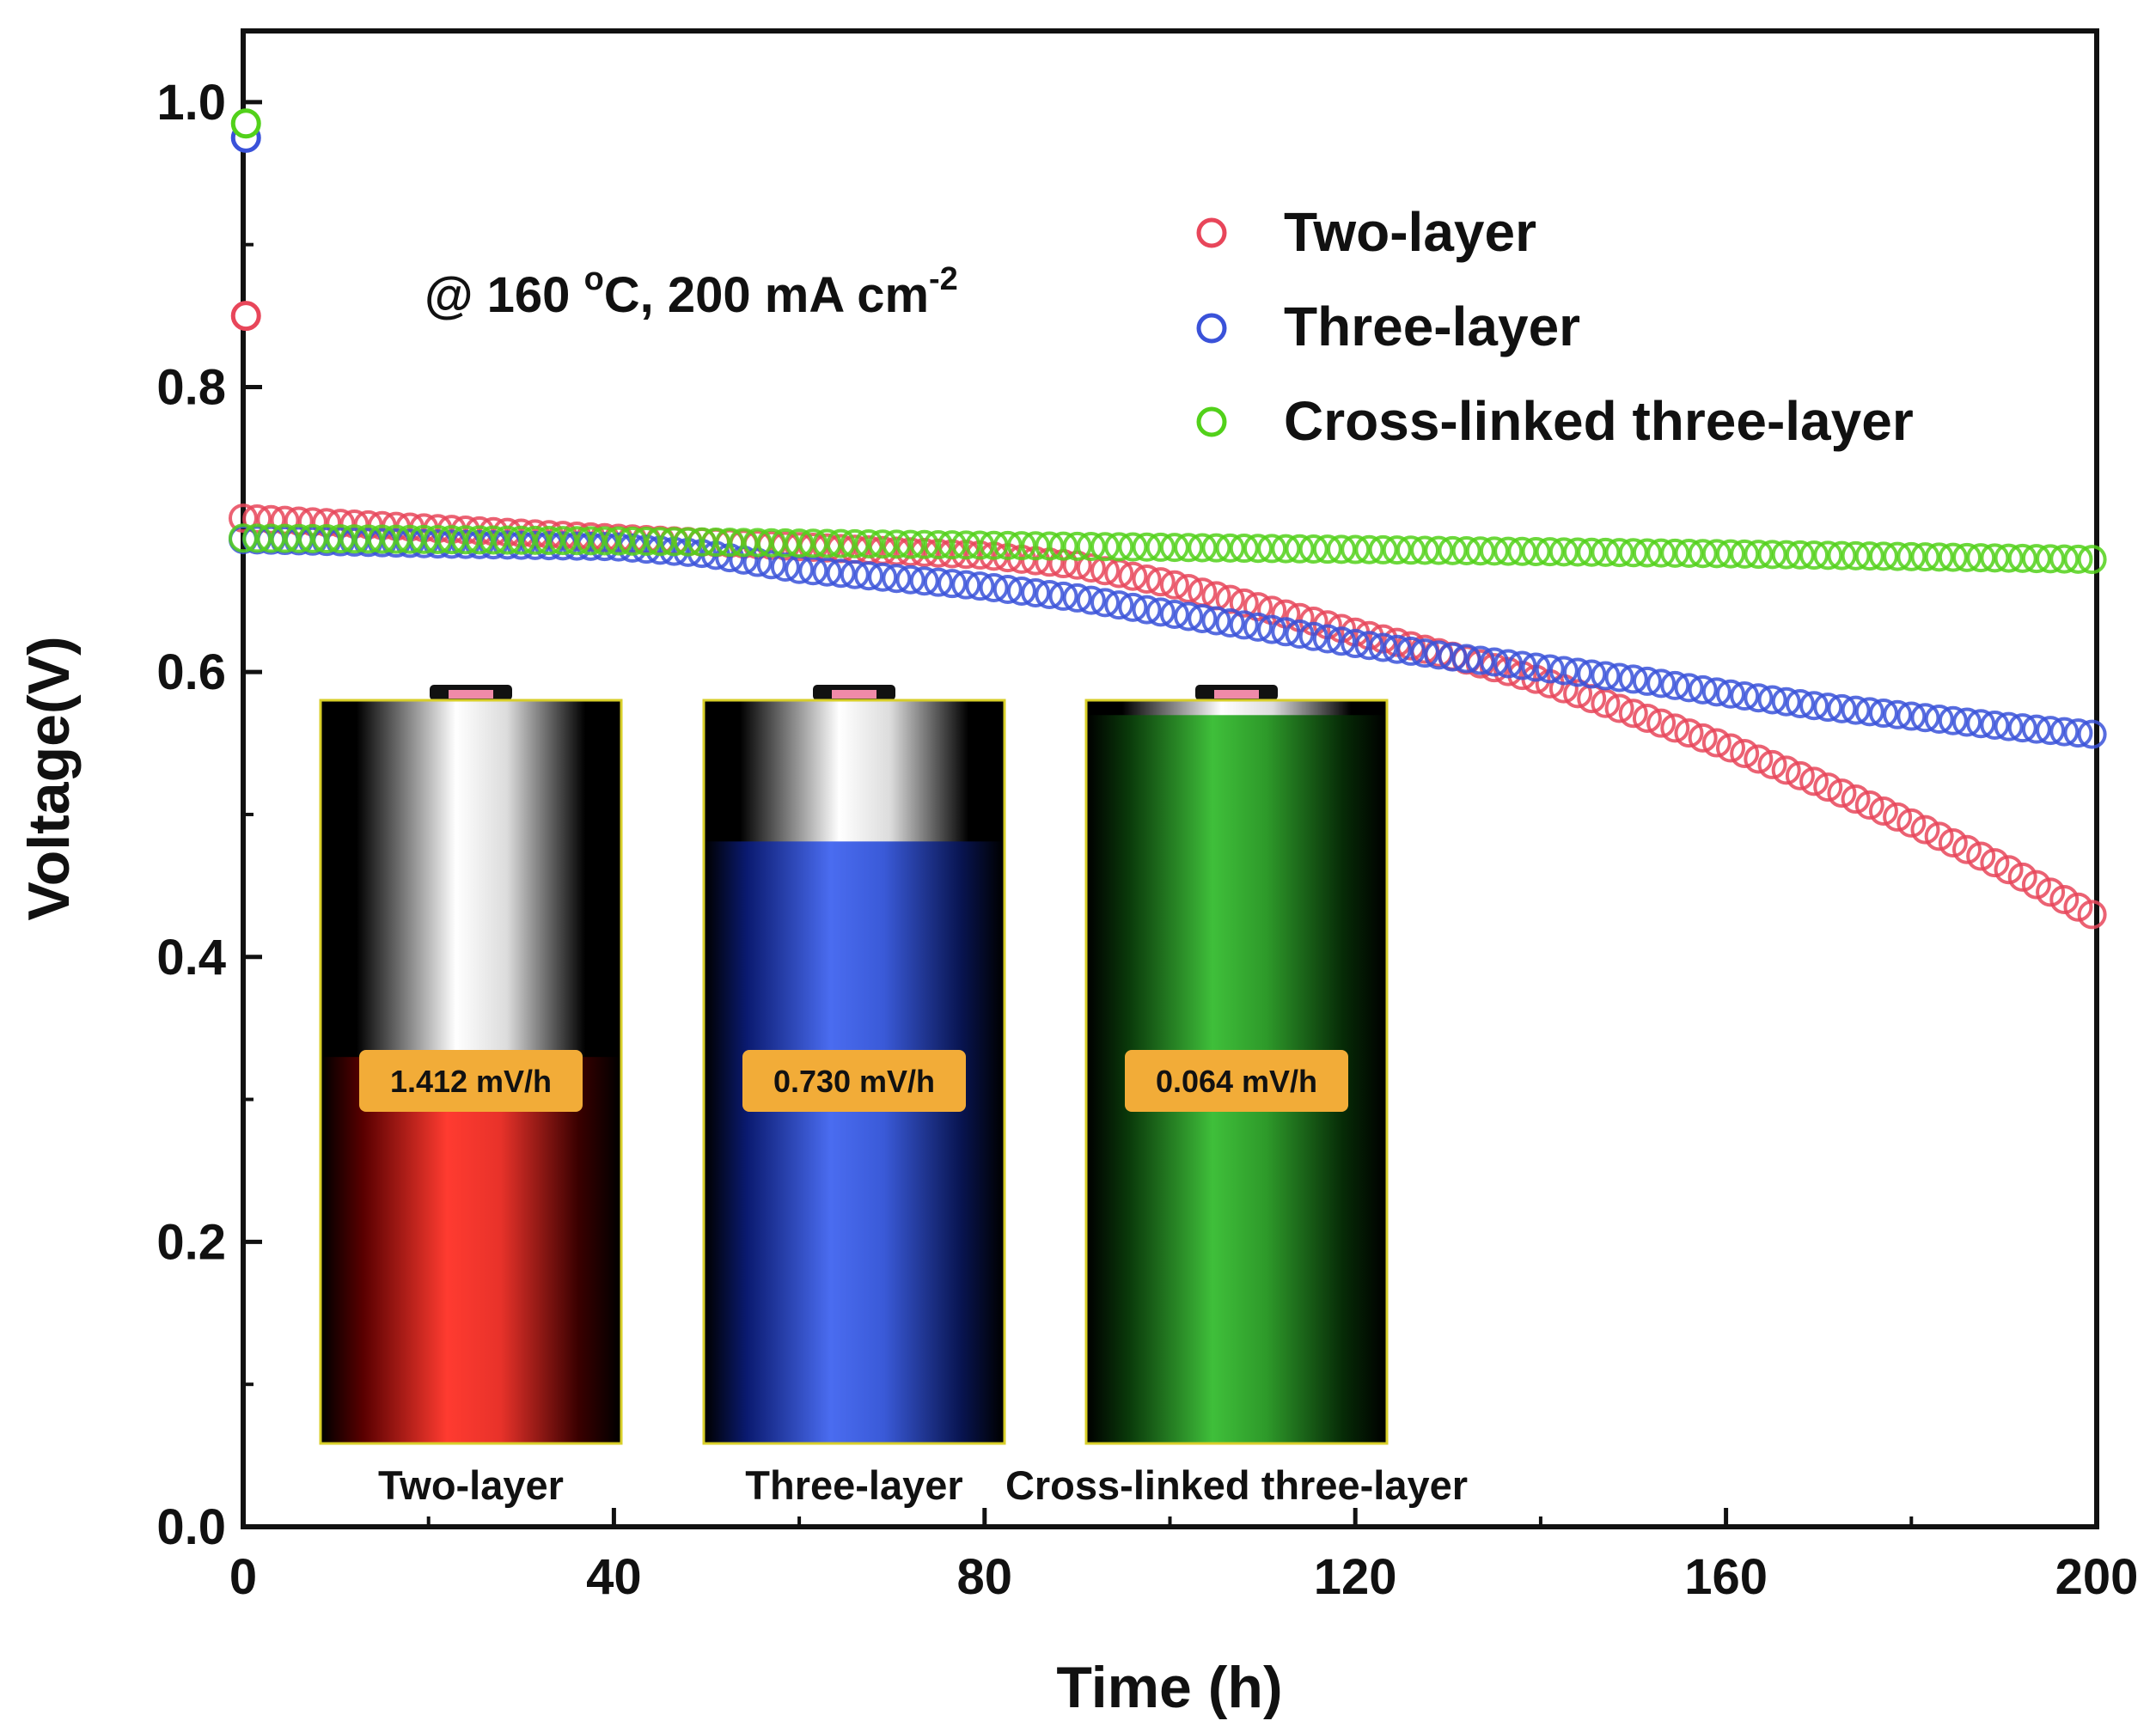 The height and width of the screenshot is (1733, 2156). Describe the element at coordinates (191, 1527) in the screenshot. I see `y-tick-label: 0.0` at that location.